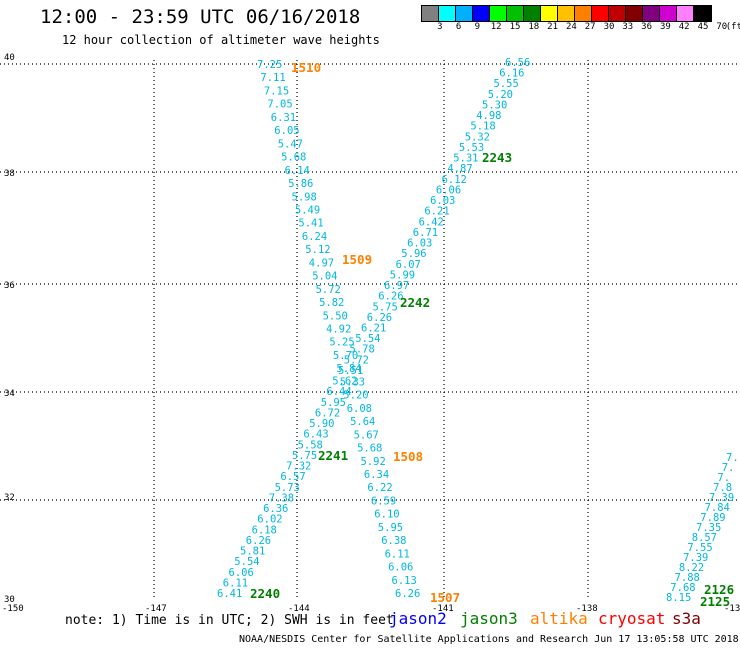  Describe the element at coordinates (373, 329) in the screenshot. I see `wave-height-value: 6.21` at that location.